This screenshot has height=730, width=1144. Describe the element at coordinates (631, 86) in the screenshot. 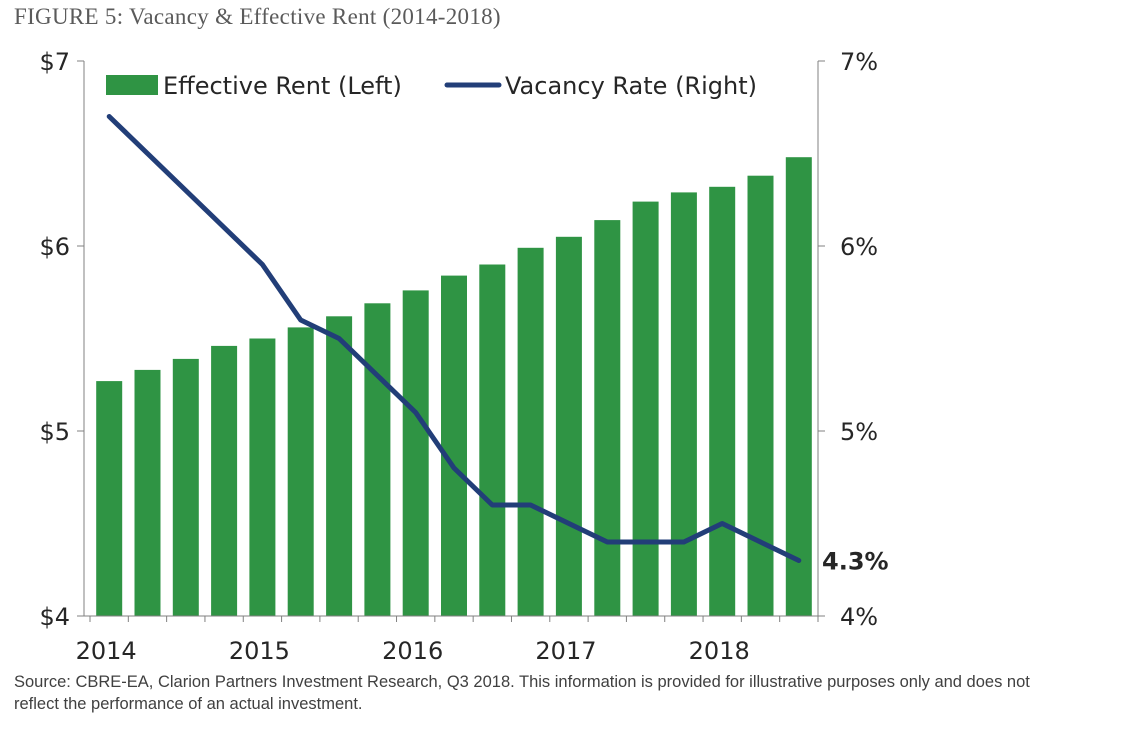

I see `legend-label-vacancy: Vacancy Rate (Right)` at that location.